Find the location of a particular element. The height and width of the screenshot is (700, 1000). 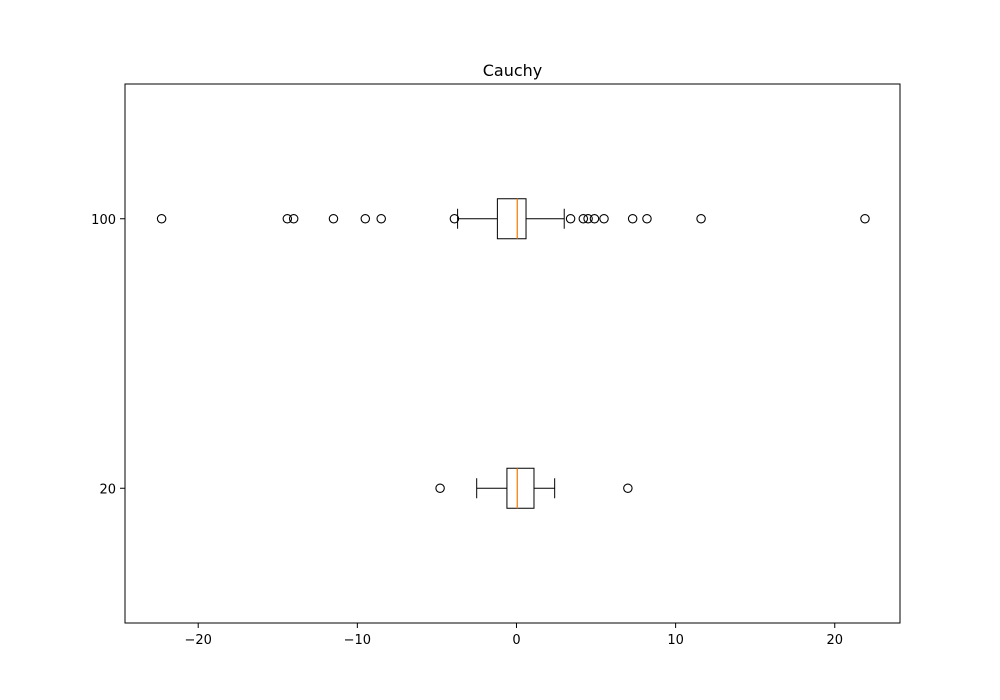

x-tick-label: 20 is located at coordinates (834, 640).